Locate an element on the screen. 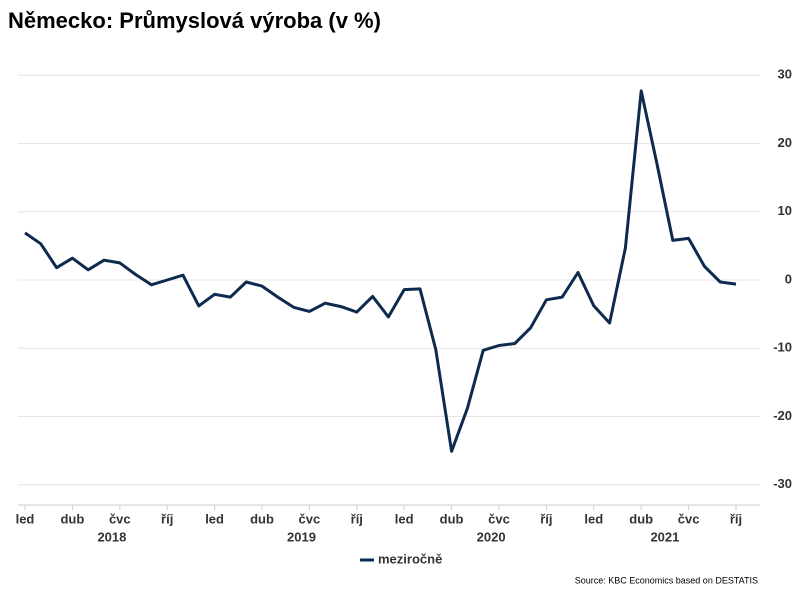  year-label: 2021 is located at coordinates (664, 536).